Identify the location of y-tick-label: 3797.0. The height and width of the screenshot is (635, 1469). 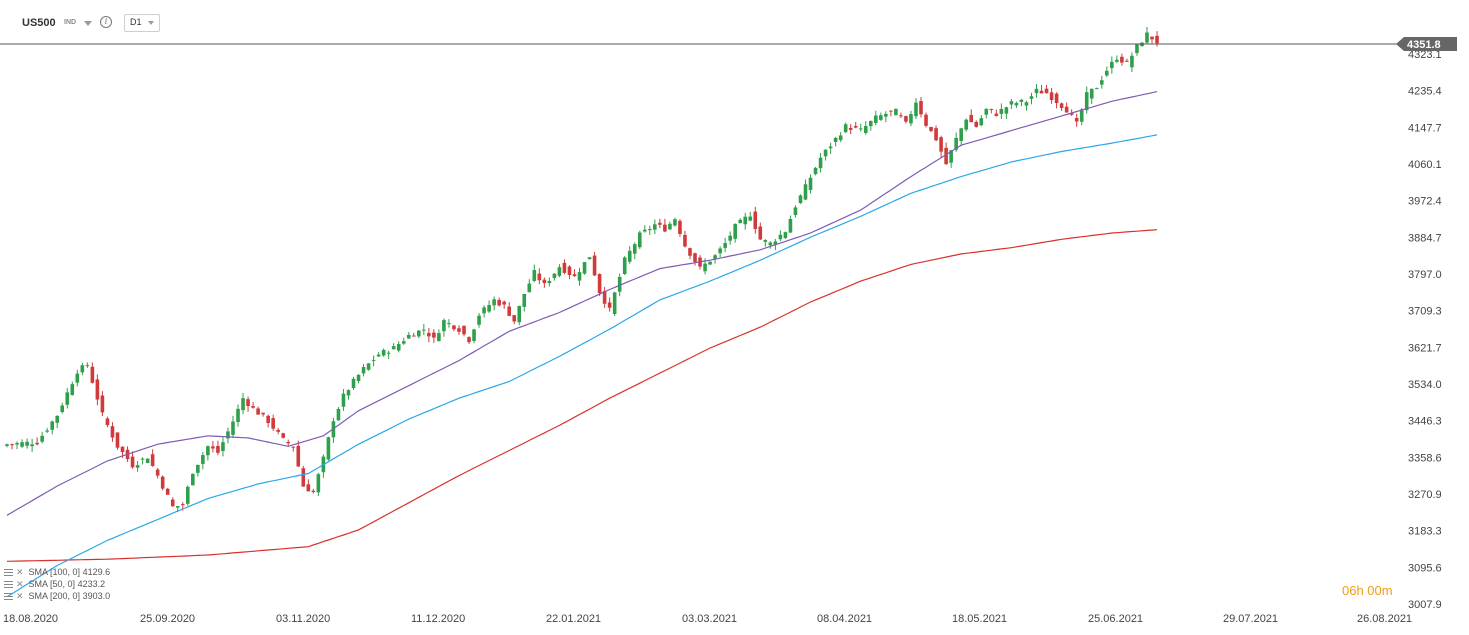
(1425, 275).